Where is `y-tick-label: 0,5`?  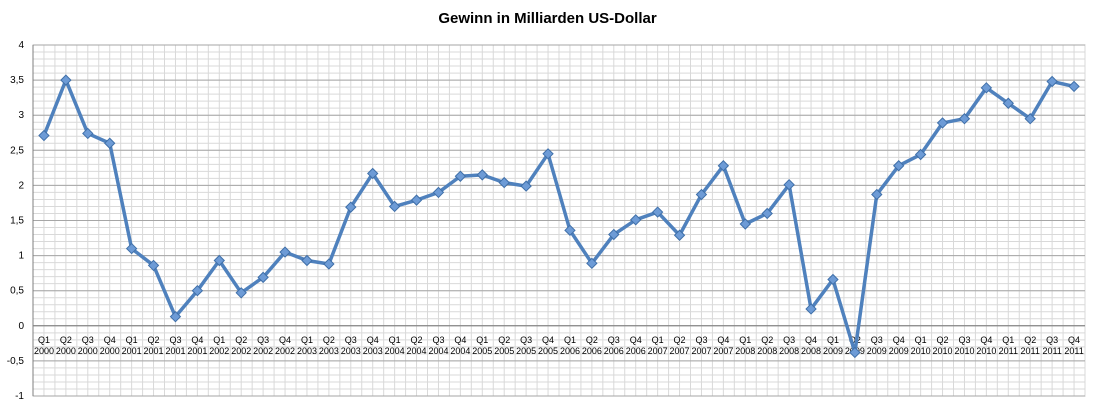
y-tick-label: 0,5 is located at coordinates (17, 291).